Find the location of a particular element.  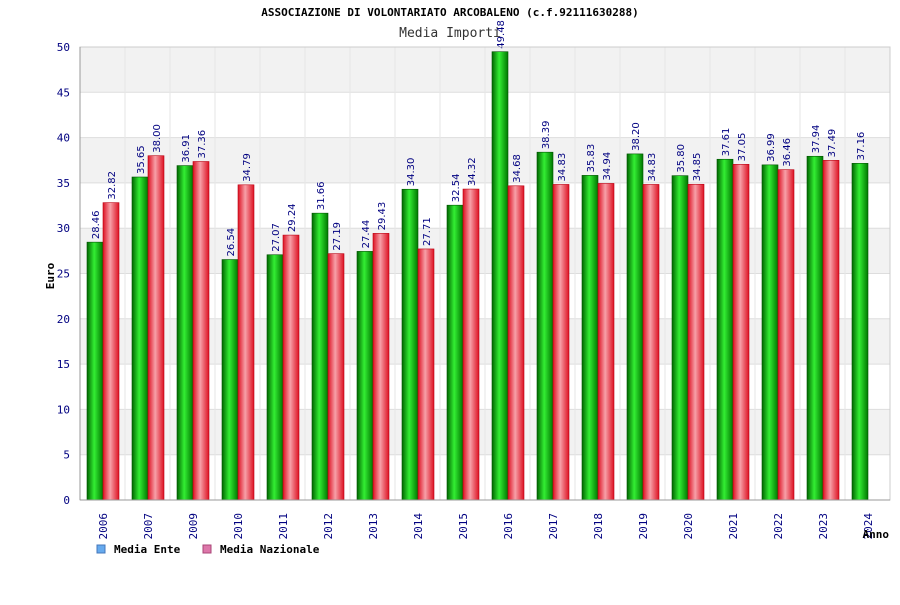

x-tick-label: 2018 is located at coordinates (598, 526).